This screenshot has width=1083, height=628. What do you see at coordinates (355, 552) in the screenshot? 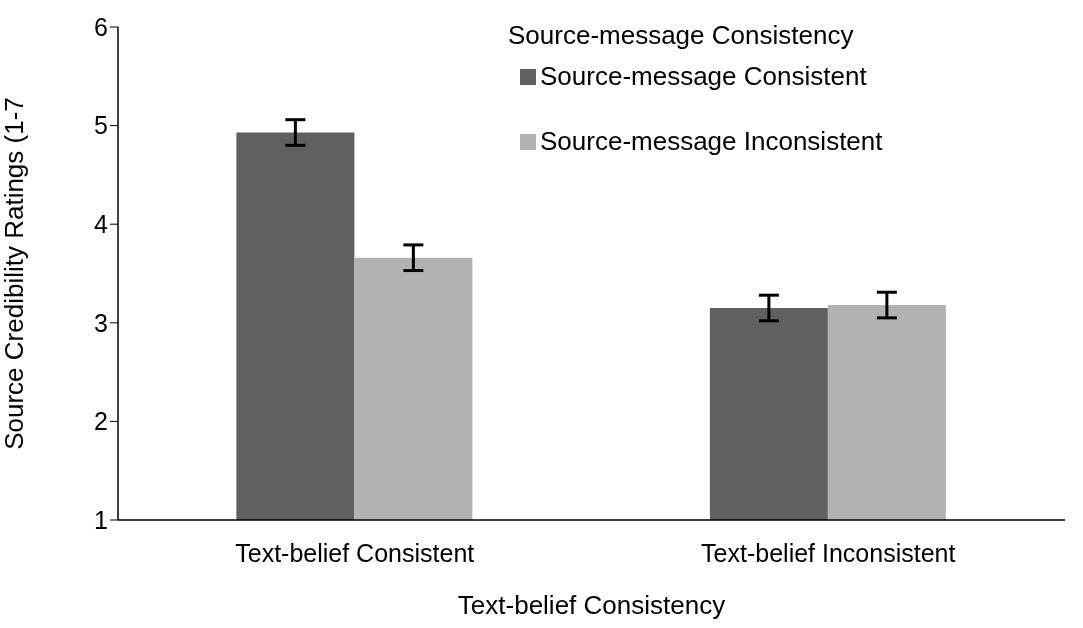
I see `x-tick-label: Text-belief Consistent` at bounding box center [355, 552].